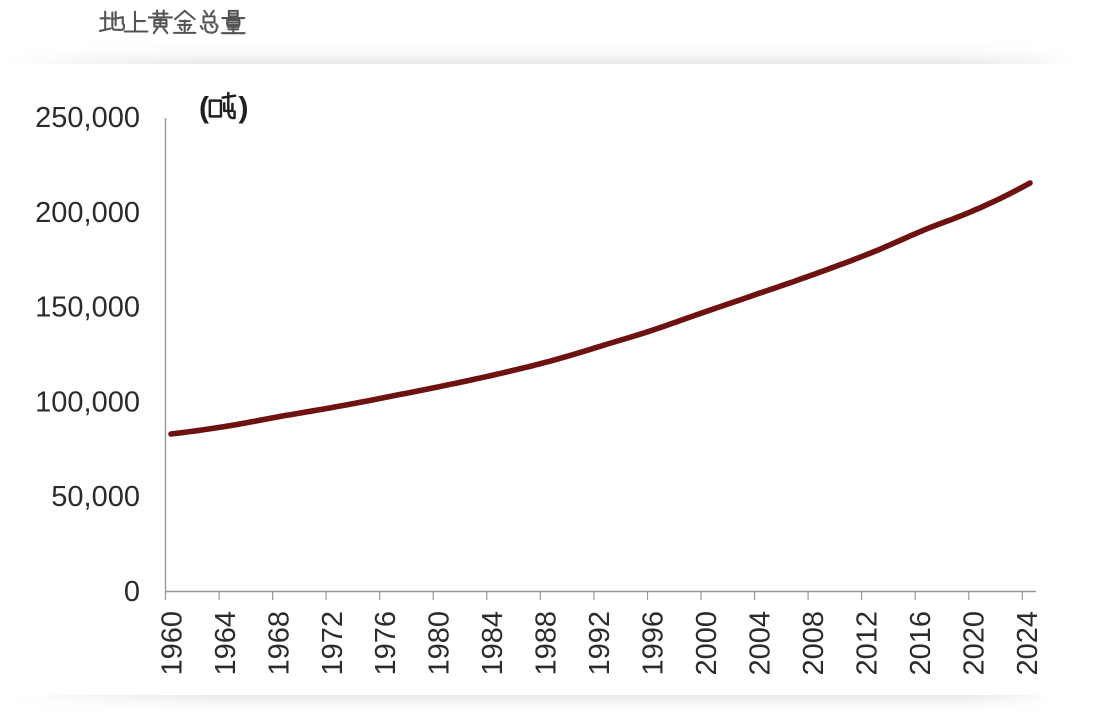 The image size is (1108, 717). I want to click on svg-text: 50,000, so click(95, 497).